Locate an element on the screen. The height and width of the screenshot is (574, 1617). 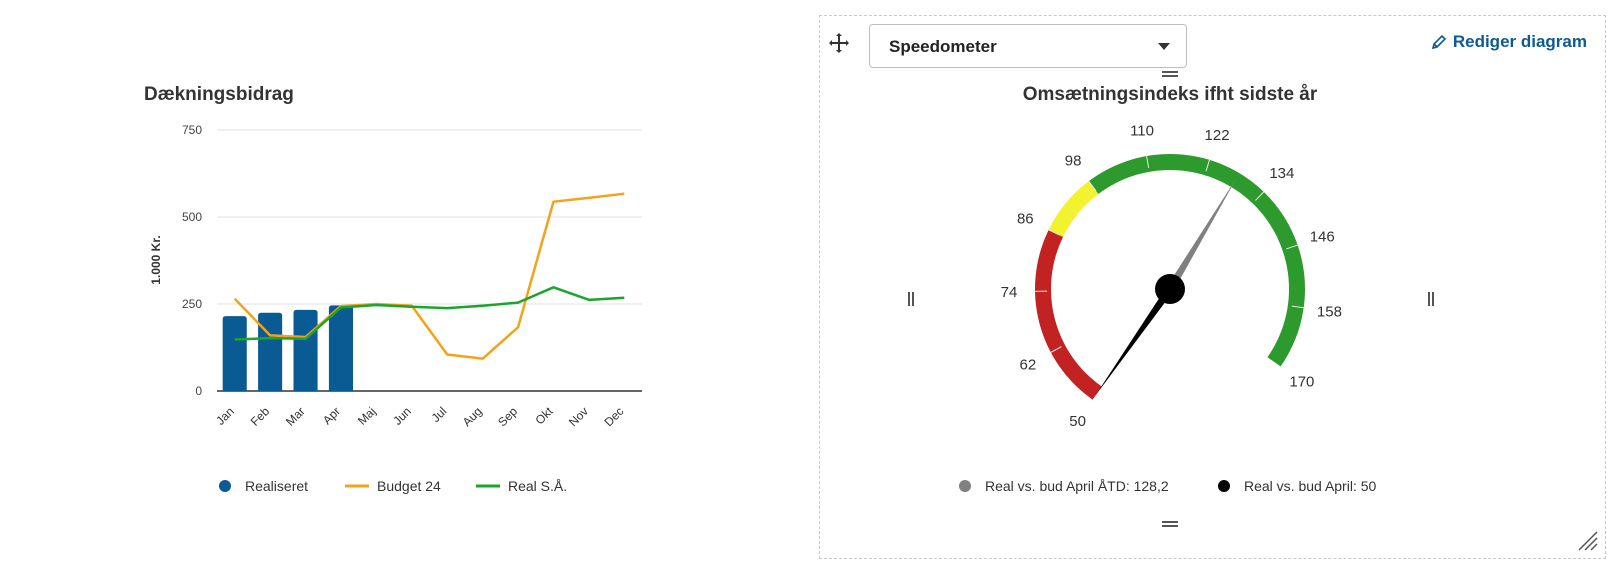
x-tick-label: Aug is located at coordinates (472, 416).